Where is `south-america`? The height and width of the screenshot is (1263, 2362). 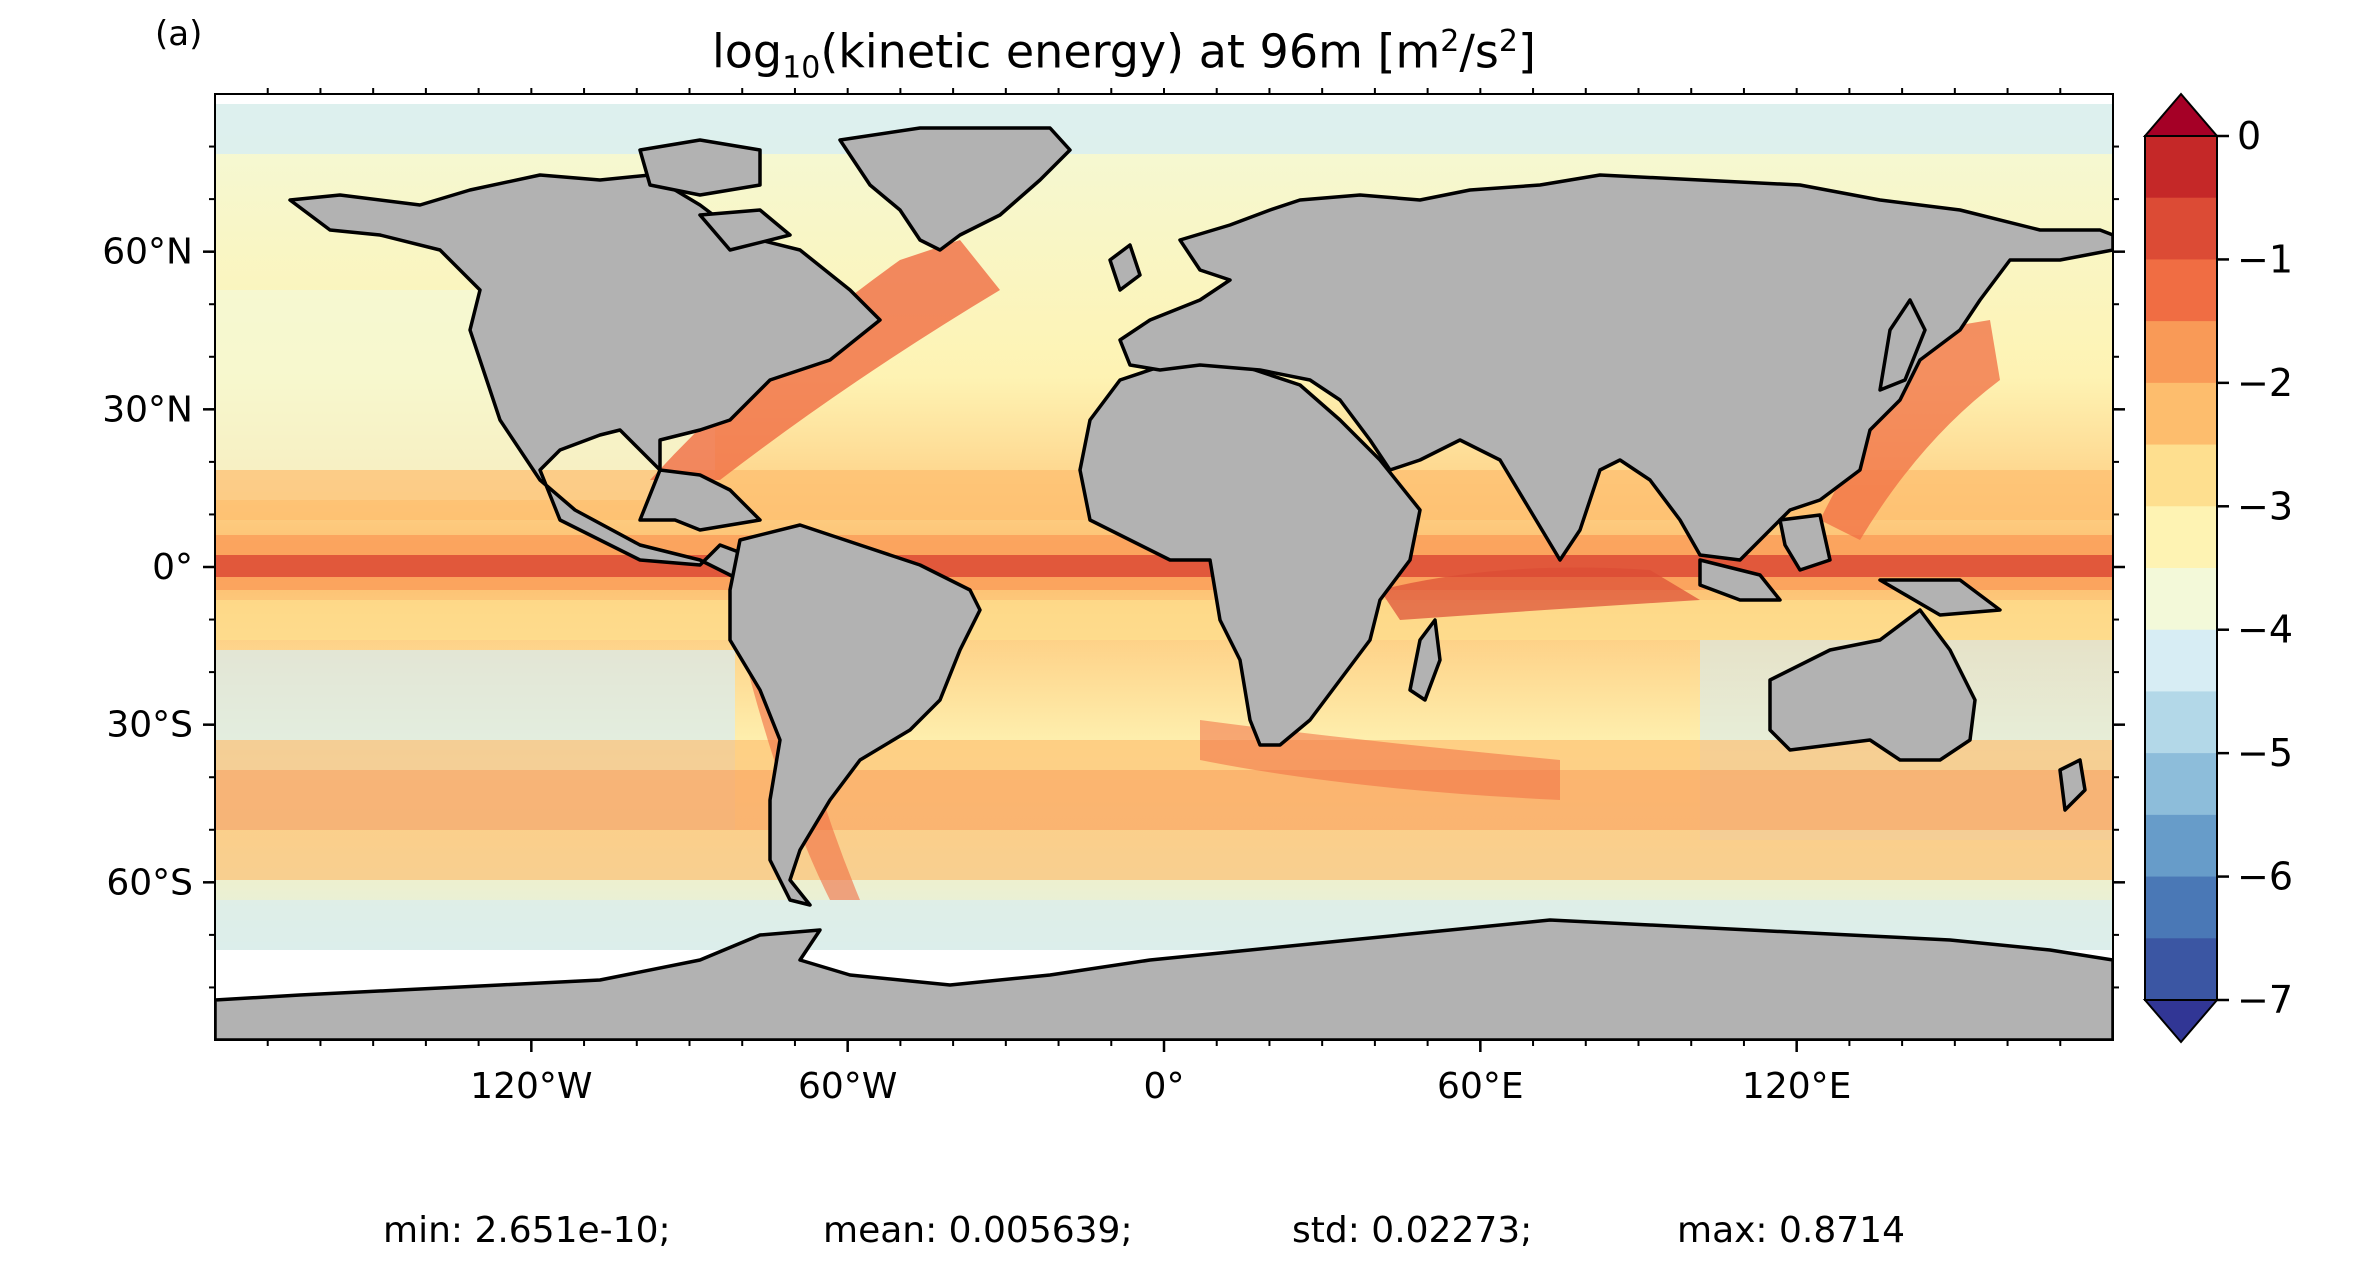
south-america is located at coordinates (855, 715).